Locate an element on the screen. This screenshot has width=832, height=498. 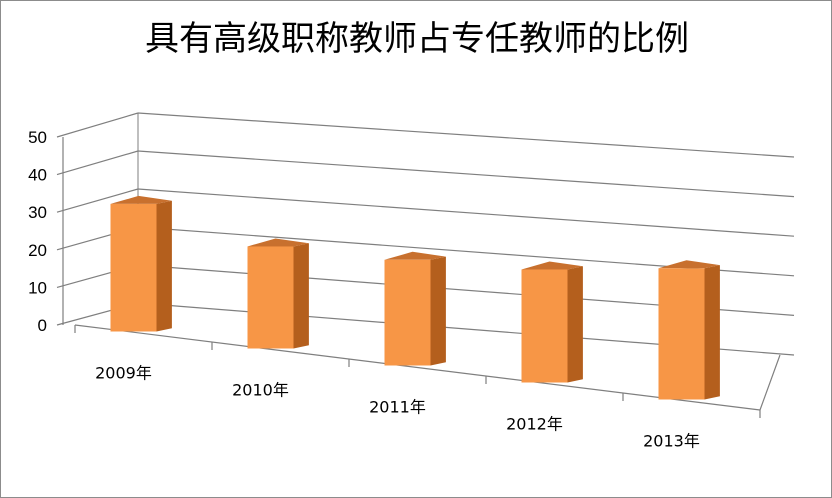
y-tick-label: 40 is located at coordinates (37, 175).